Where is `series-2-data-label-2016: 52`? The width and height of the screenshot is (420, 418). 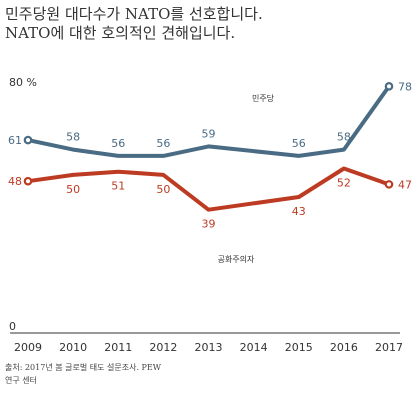
series-2-data-label-2016: 52 is located at coordinates (344, 183).